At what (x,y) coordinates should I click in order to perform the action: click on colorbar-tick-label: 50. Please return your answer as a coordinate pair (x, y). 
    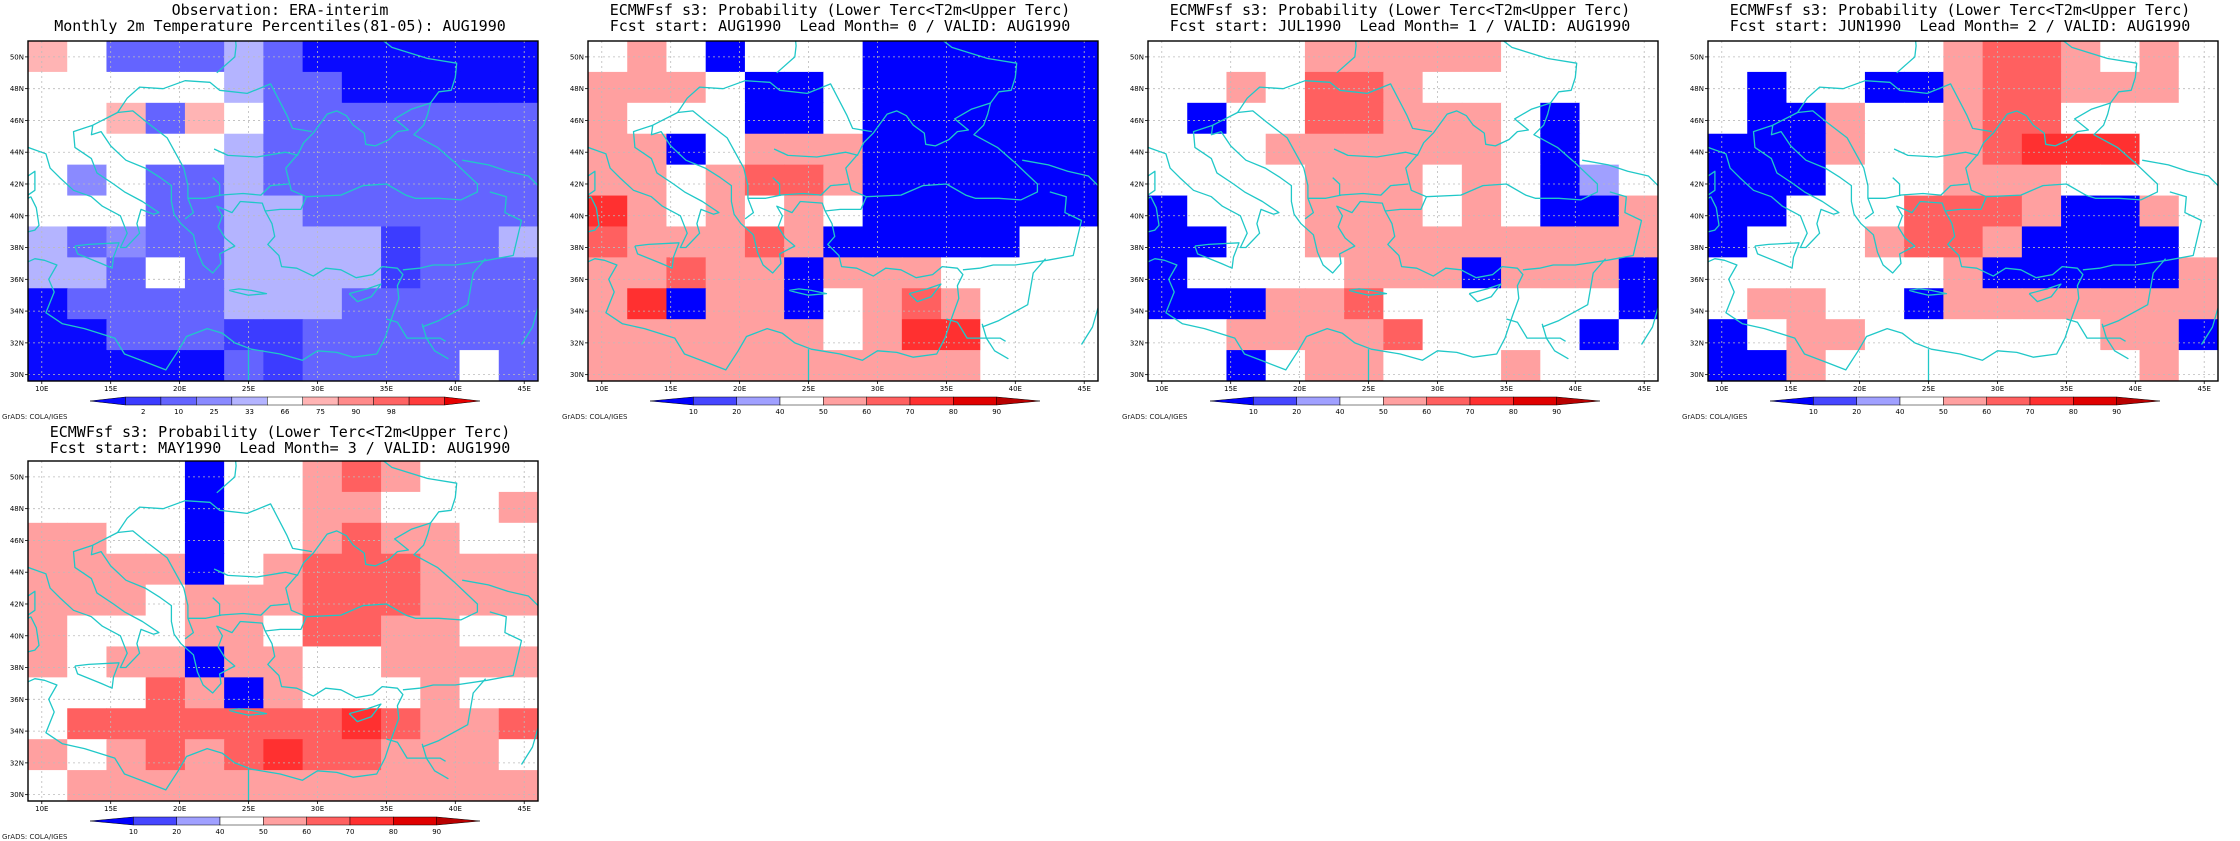
    Looking at the image, I should click on (263, 832).